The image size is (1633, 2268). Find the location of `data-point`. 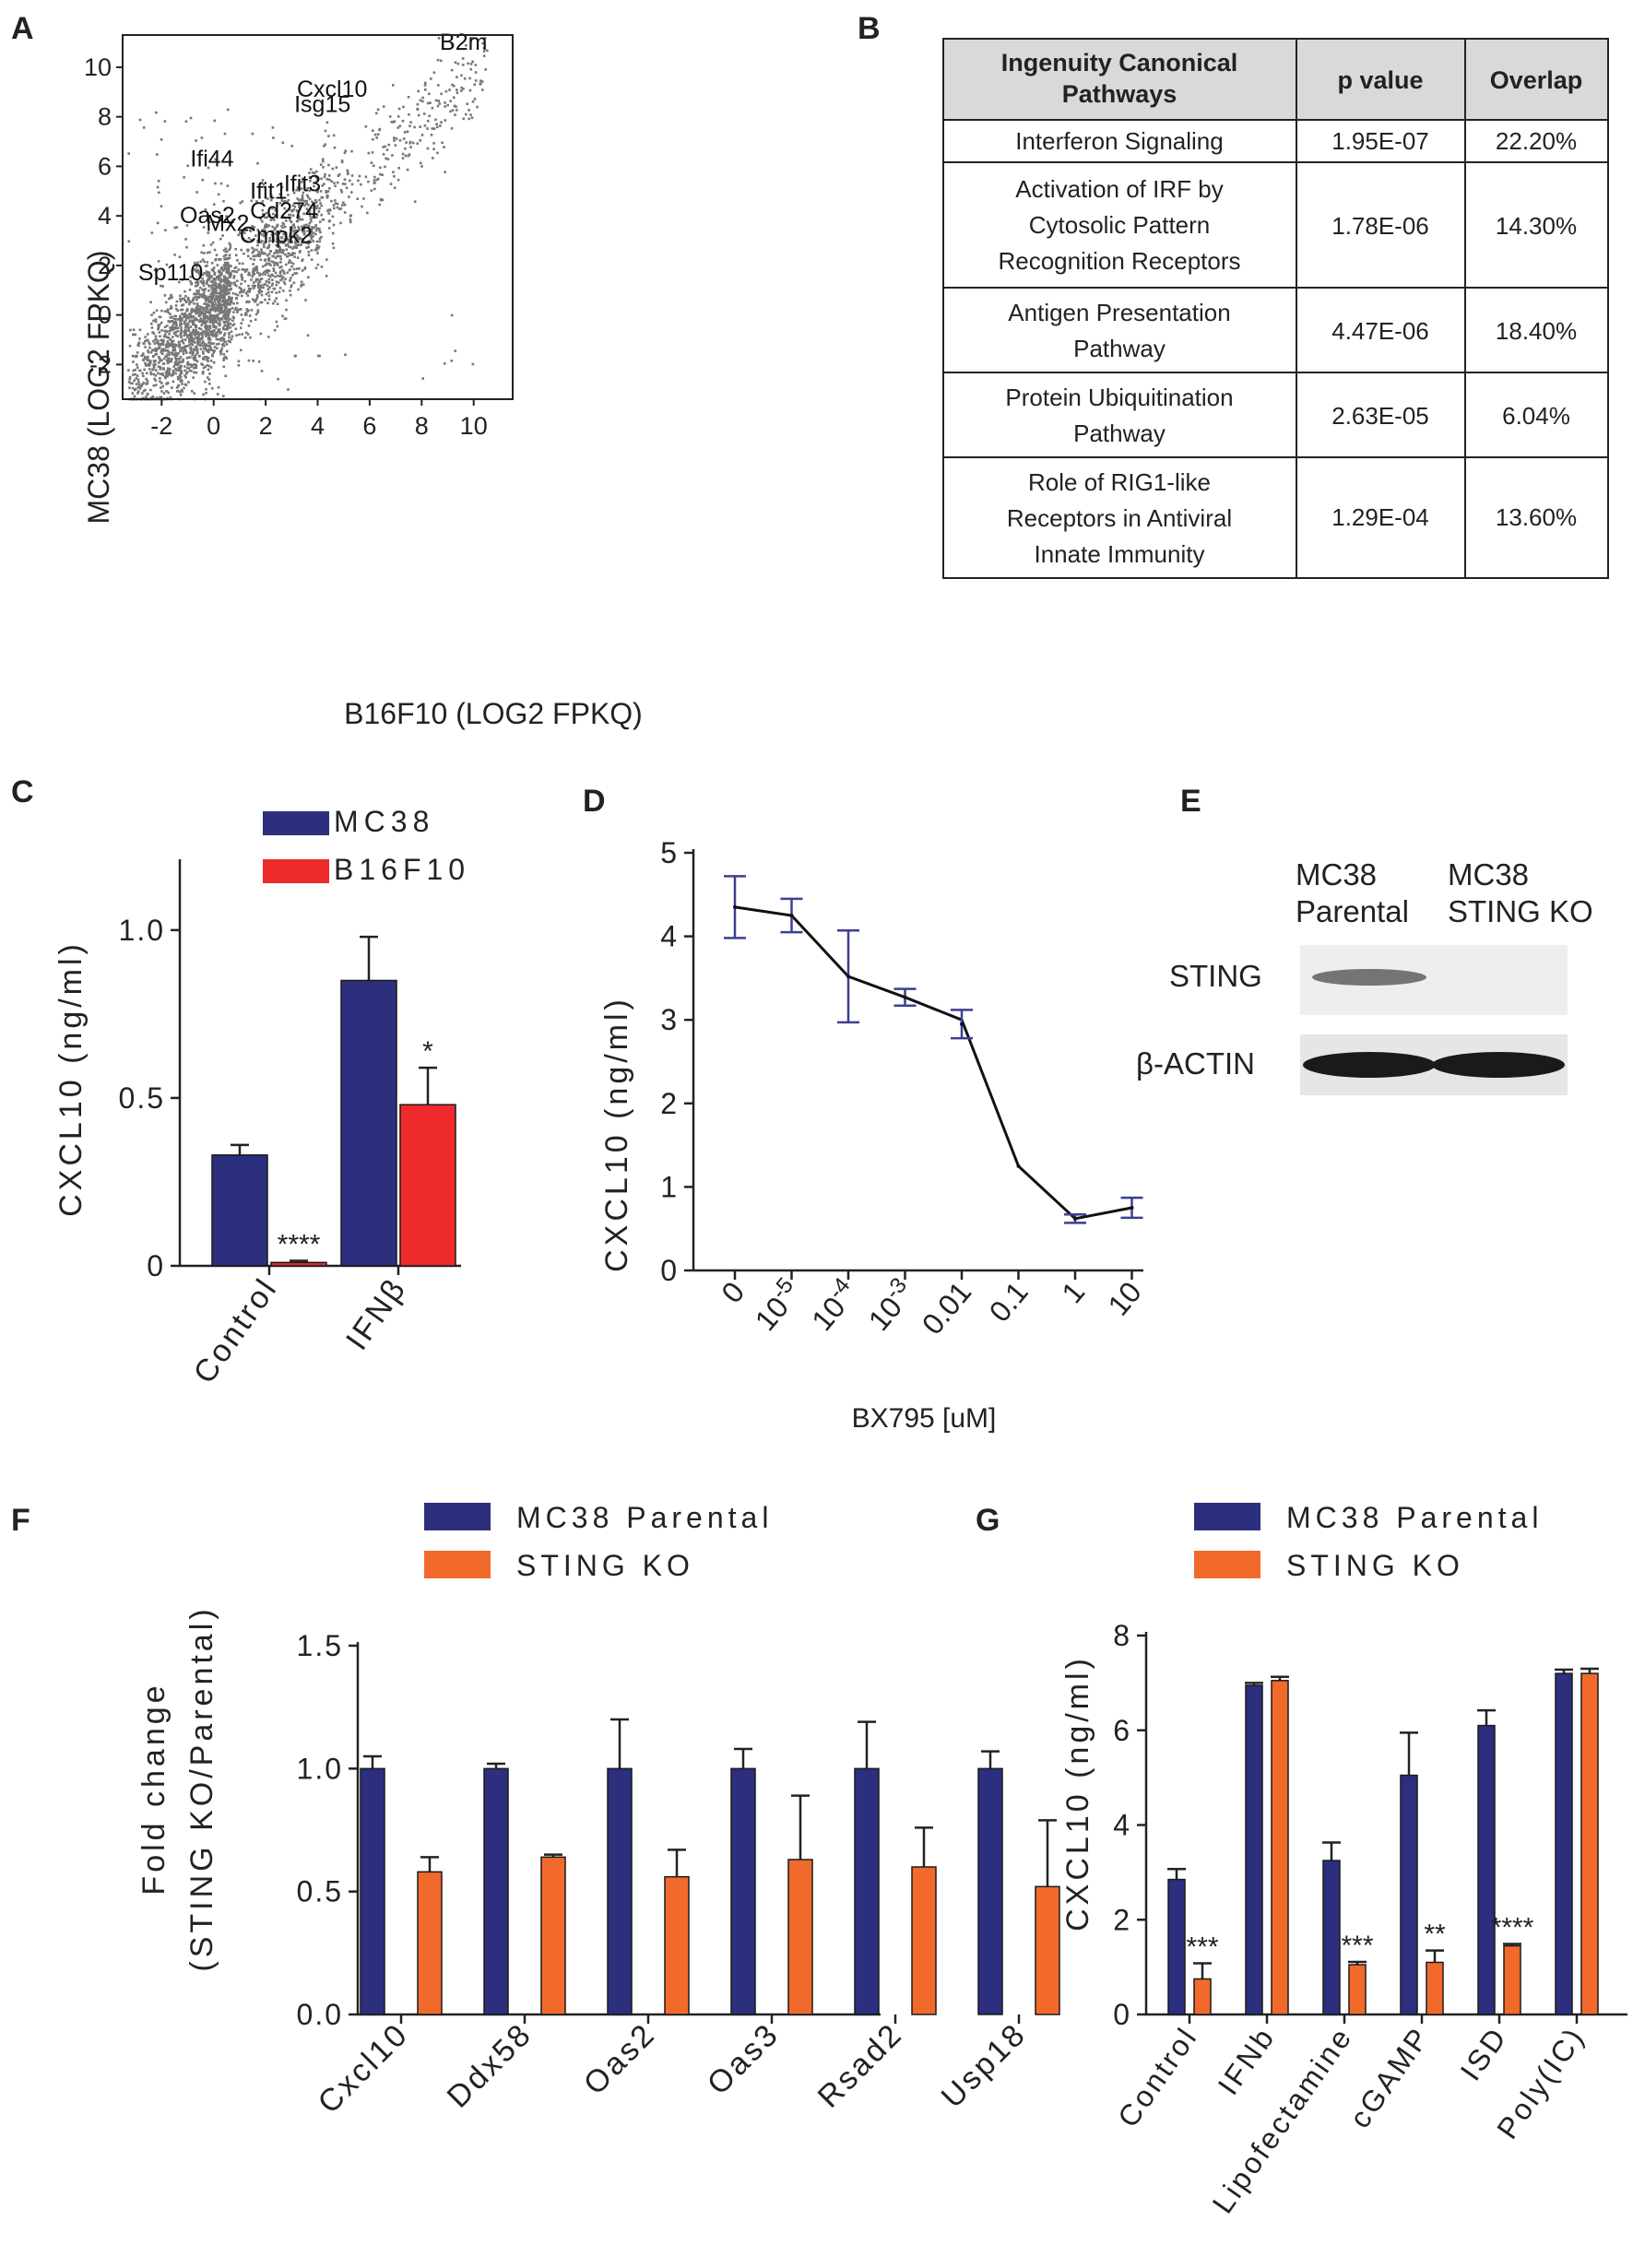

data-point is located at coordinates (848, 977).